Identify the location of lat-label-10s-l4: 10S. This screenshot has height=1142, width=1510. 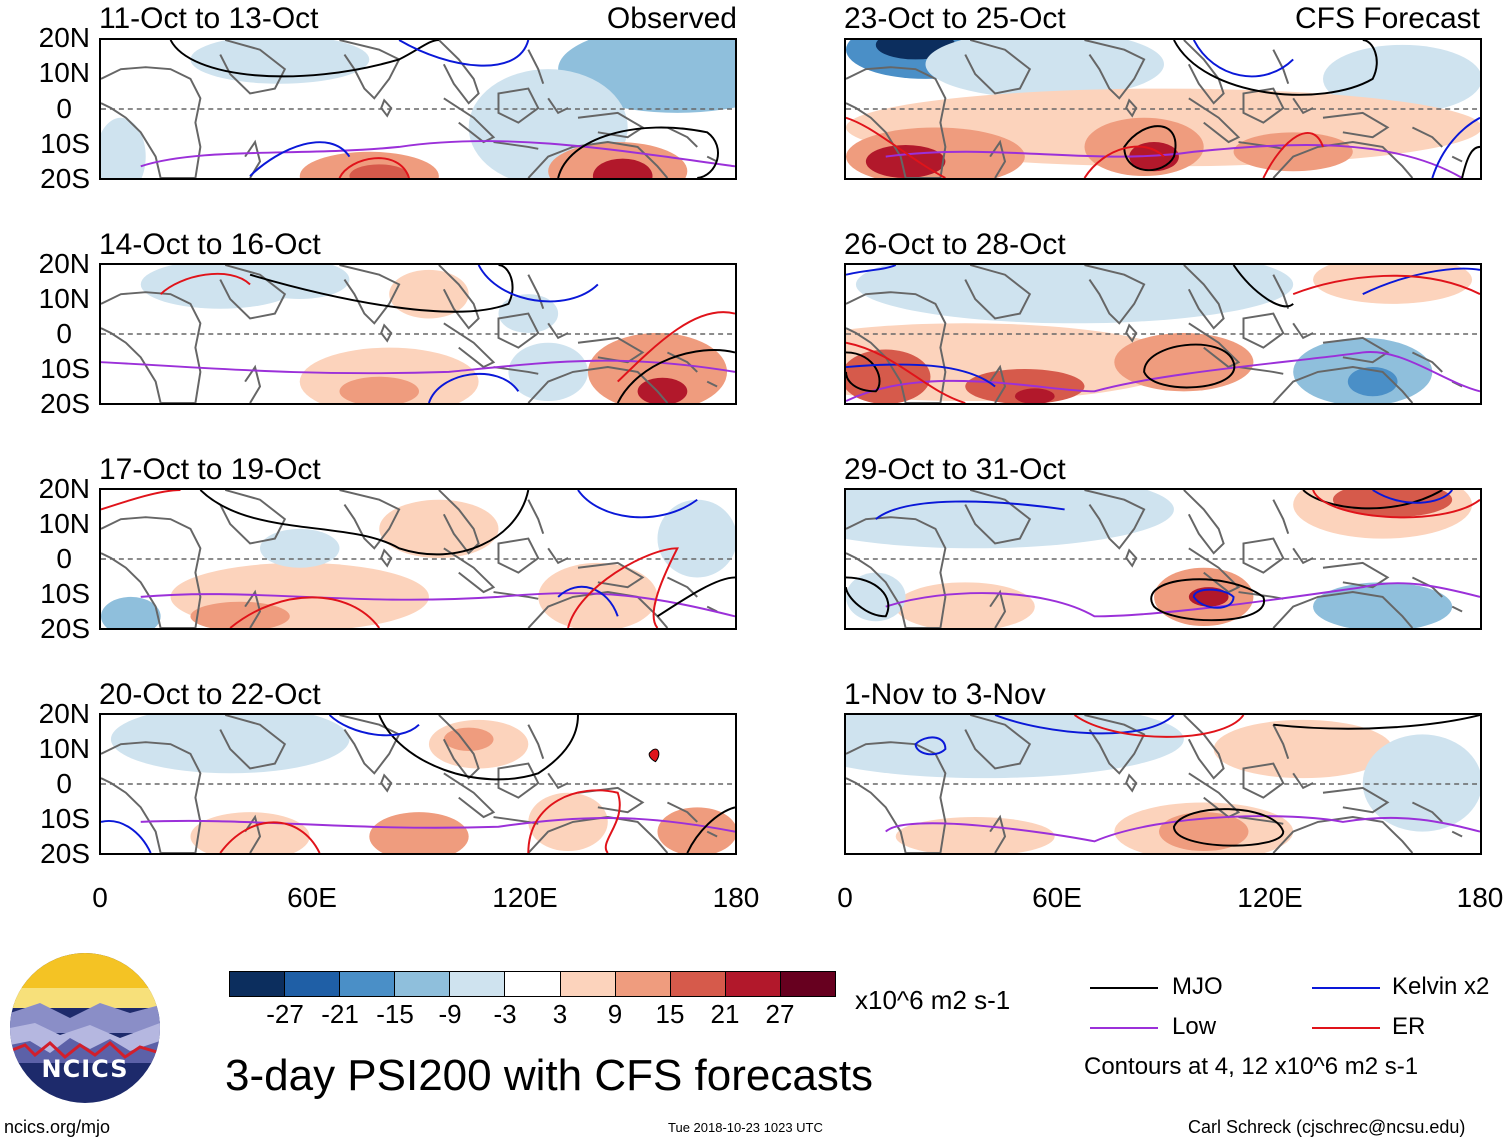
(65, 818).